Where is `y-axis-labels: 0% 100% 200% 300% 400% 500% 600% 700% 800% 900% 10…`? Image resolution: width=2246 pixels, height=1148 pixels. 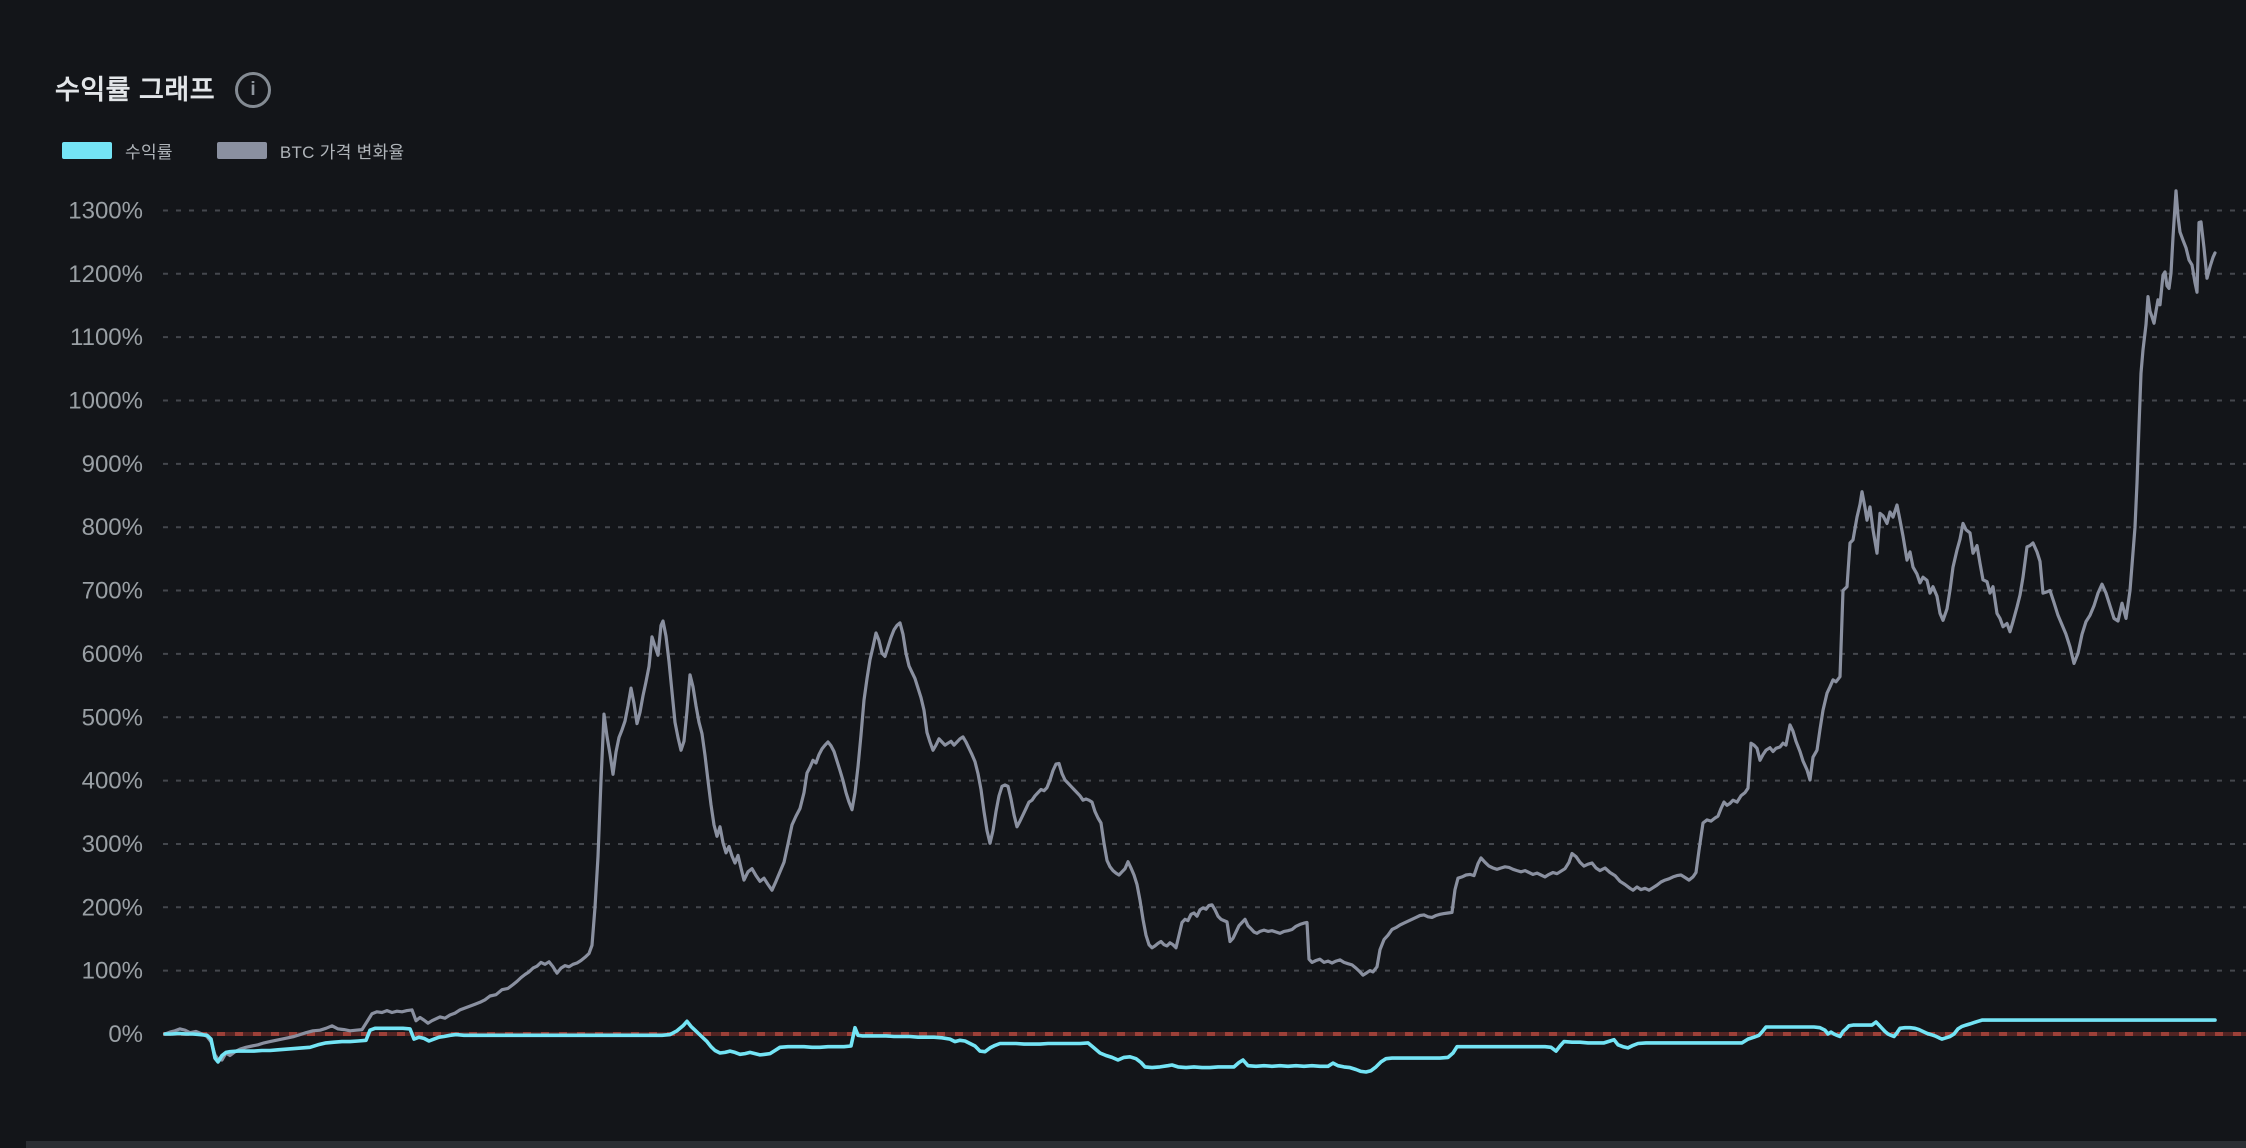
y-axis-labels: 0% 100% 200% 300% 400% 500% 600% 700% 800% 900% 10… is located at coordinates (105, 622).